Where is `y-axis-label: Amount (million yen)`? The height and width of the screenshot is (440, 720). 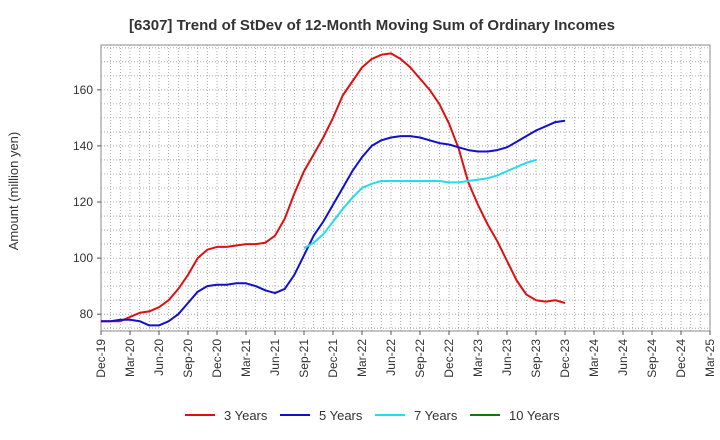
y-axis-label: Amount (million yen) is located at coordinates (13, 191).